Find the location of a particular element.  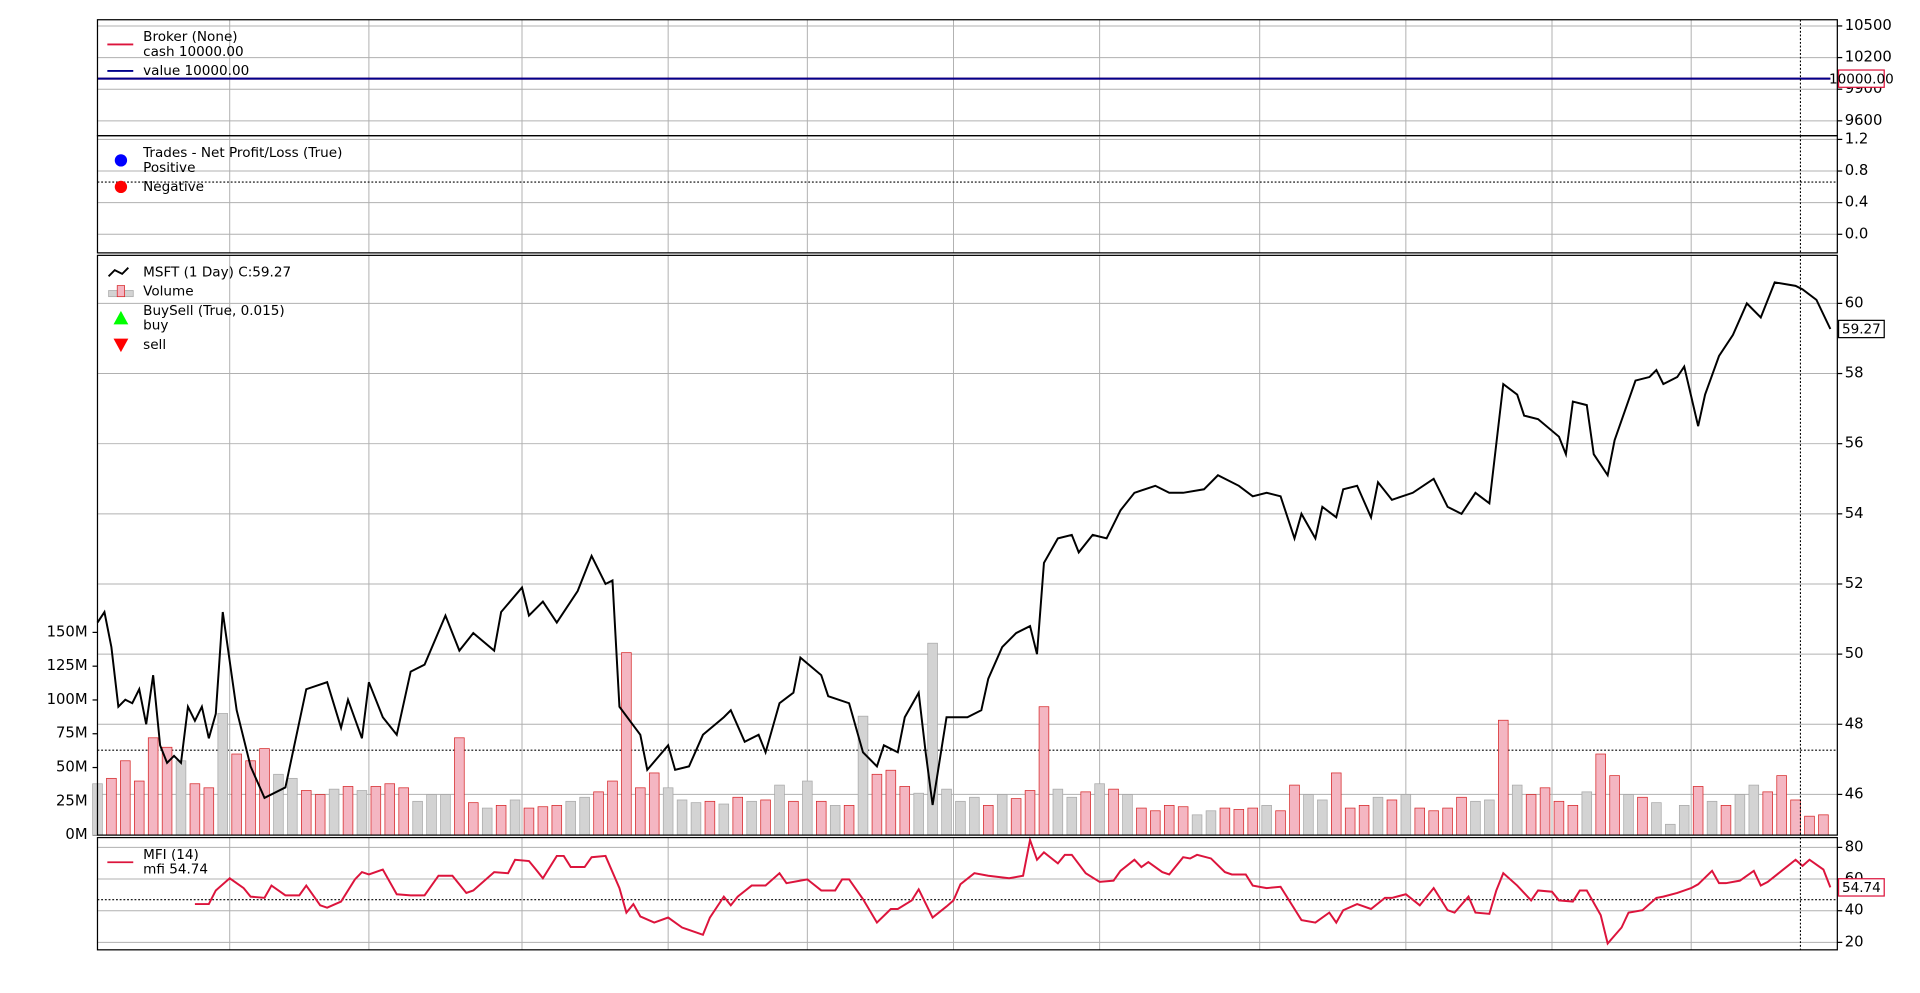

y-tick-label: 20 is located at coordinates (1854, 941).